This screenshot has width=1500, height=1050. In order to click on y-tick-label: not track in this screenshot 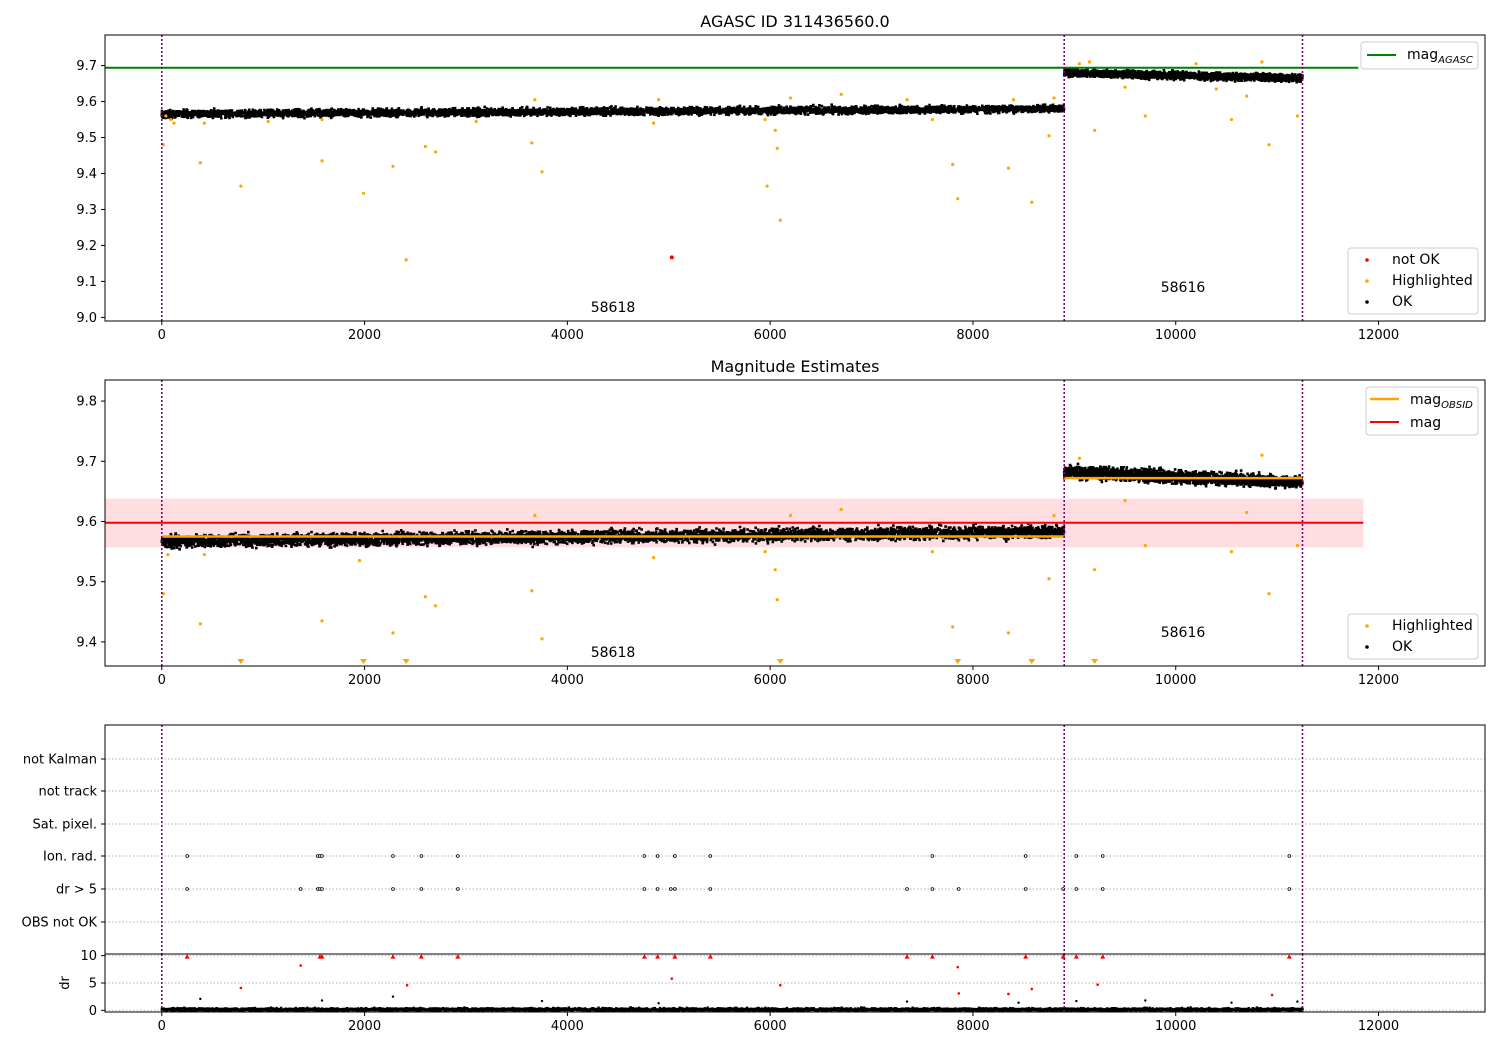, I will do `click(67, 792)`.